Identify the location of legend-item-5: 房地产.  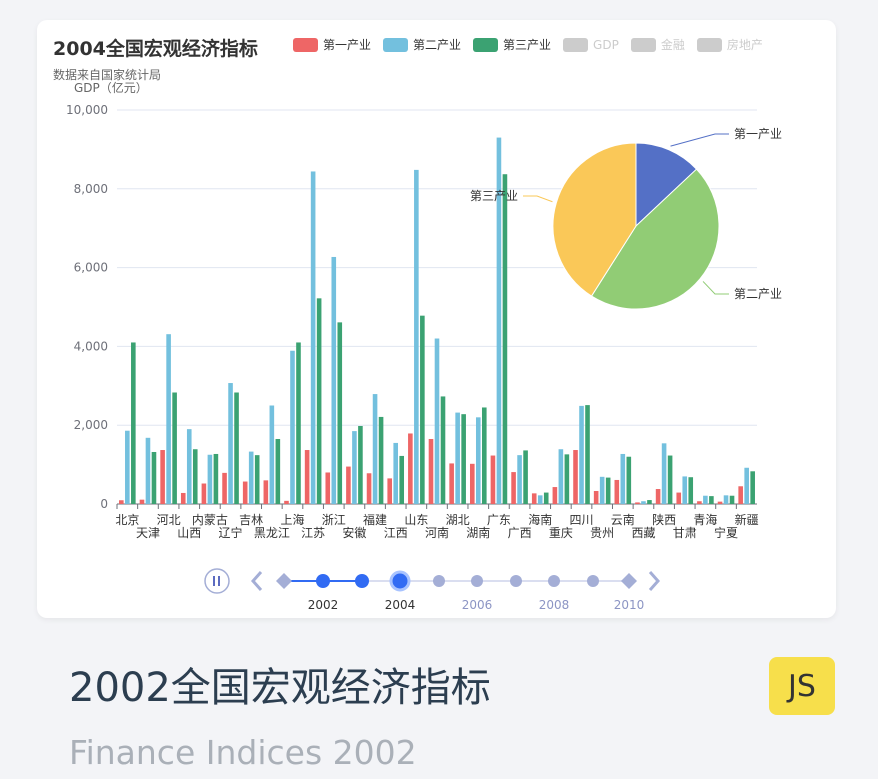
(729, 44).